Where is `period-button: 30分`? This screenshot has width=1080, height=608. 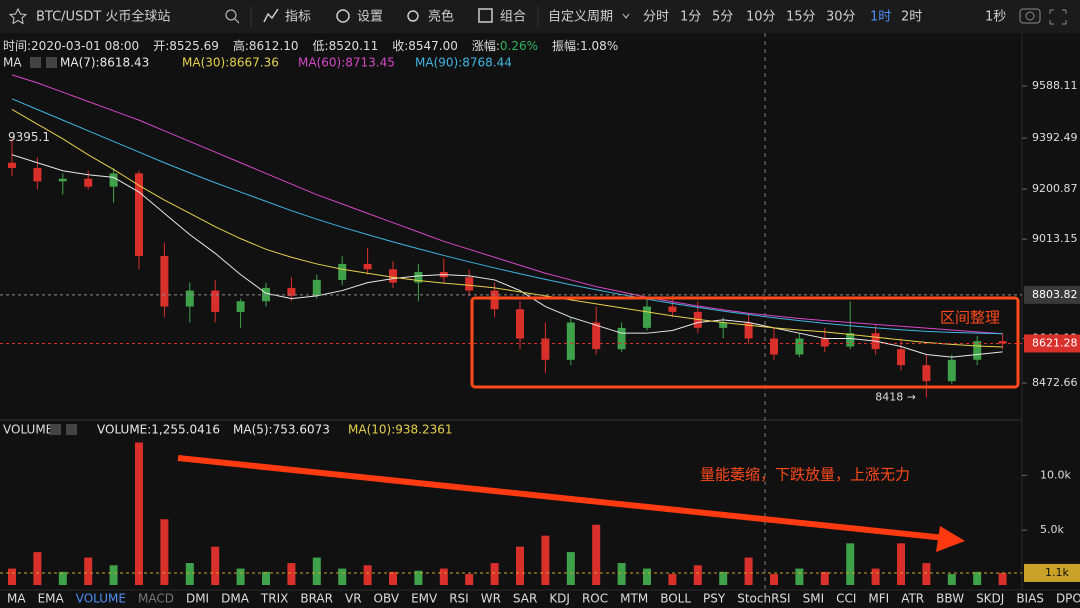
period-button: 30分 is located at coordinates (841, 17).